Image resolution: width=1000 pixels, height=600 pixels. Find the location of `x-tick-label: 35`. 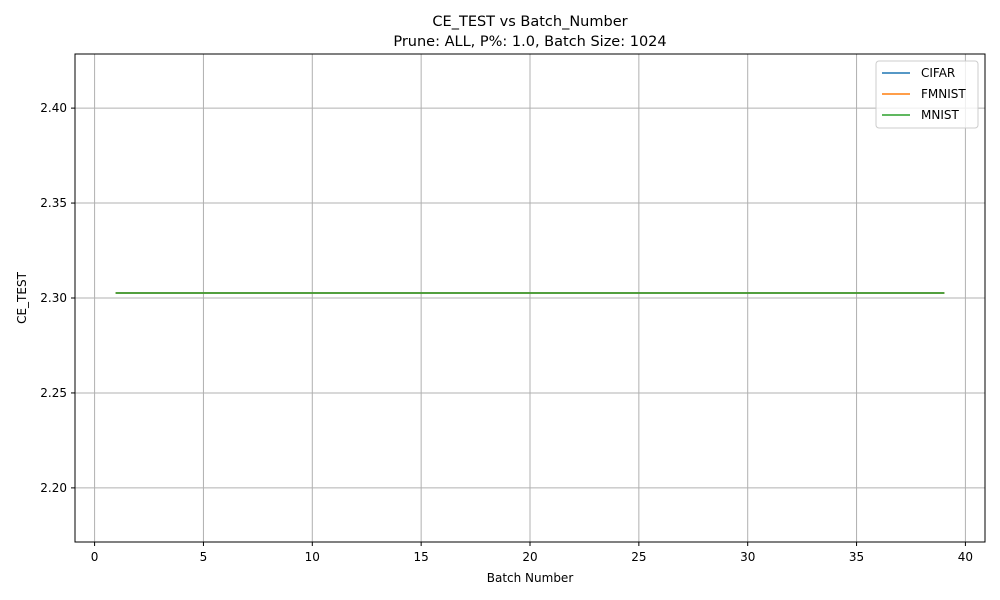

x-tick-label: 35 is located at coordinates (856, 557).